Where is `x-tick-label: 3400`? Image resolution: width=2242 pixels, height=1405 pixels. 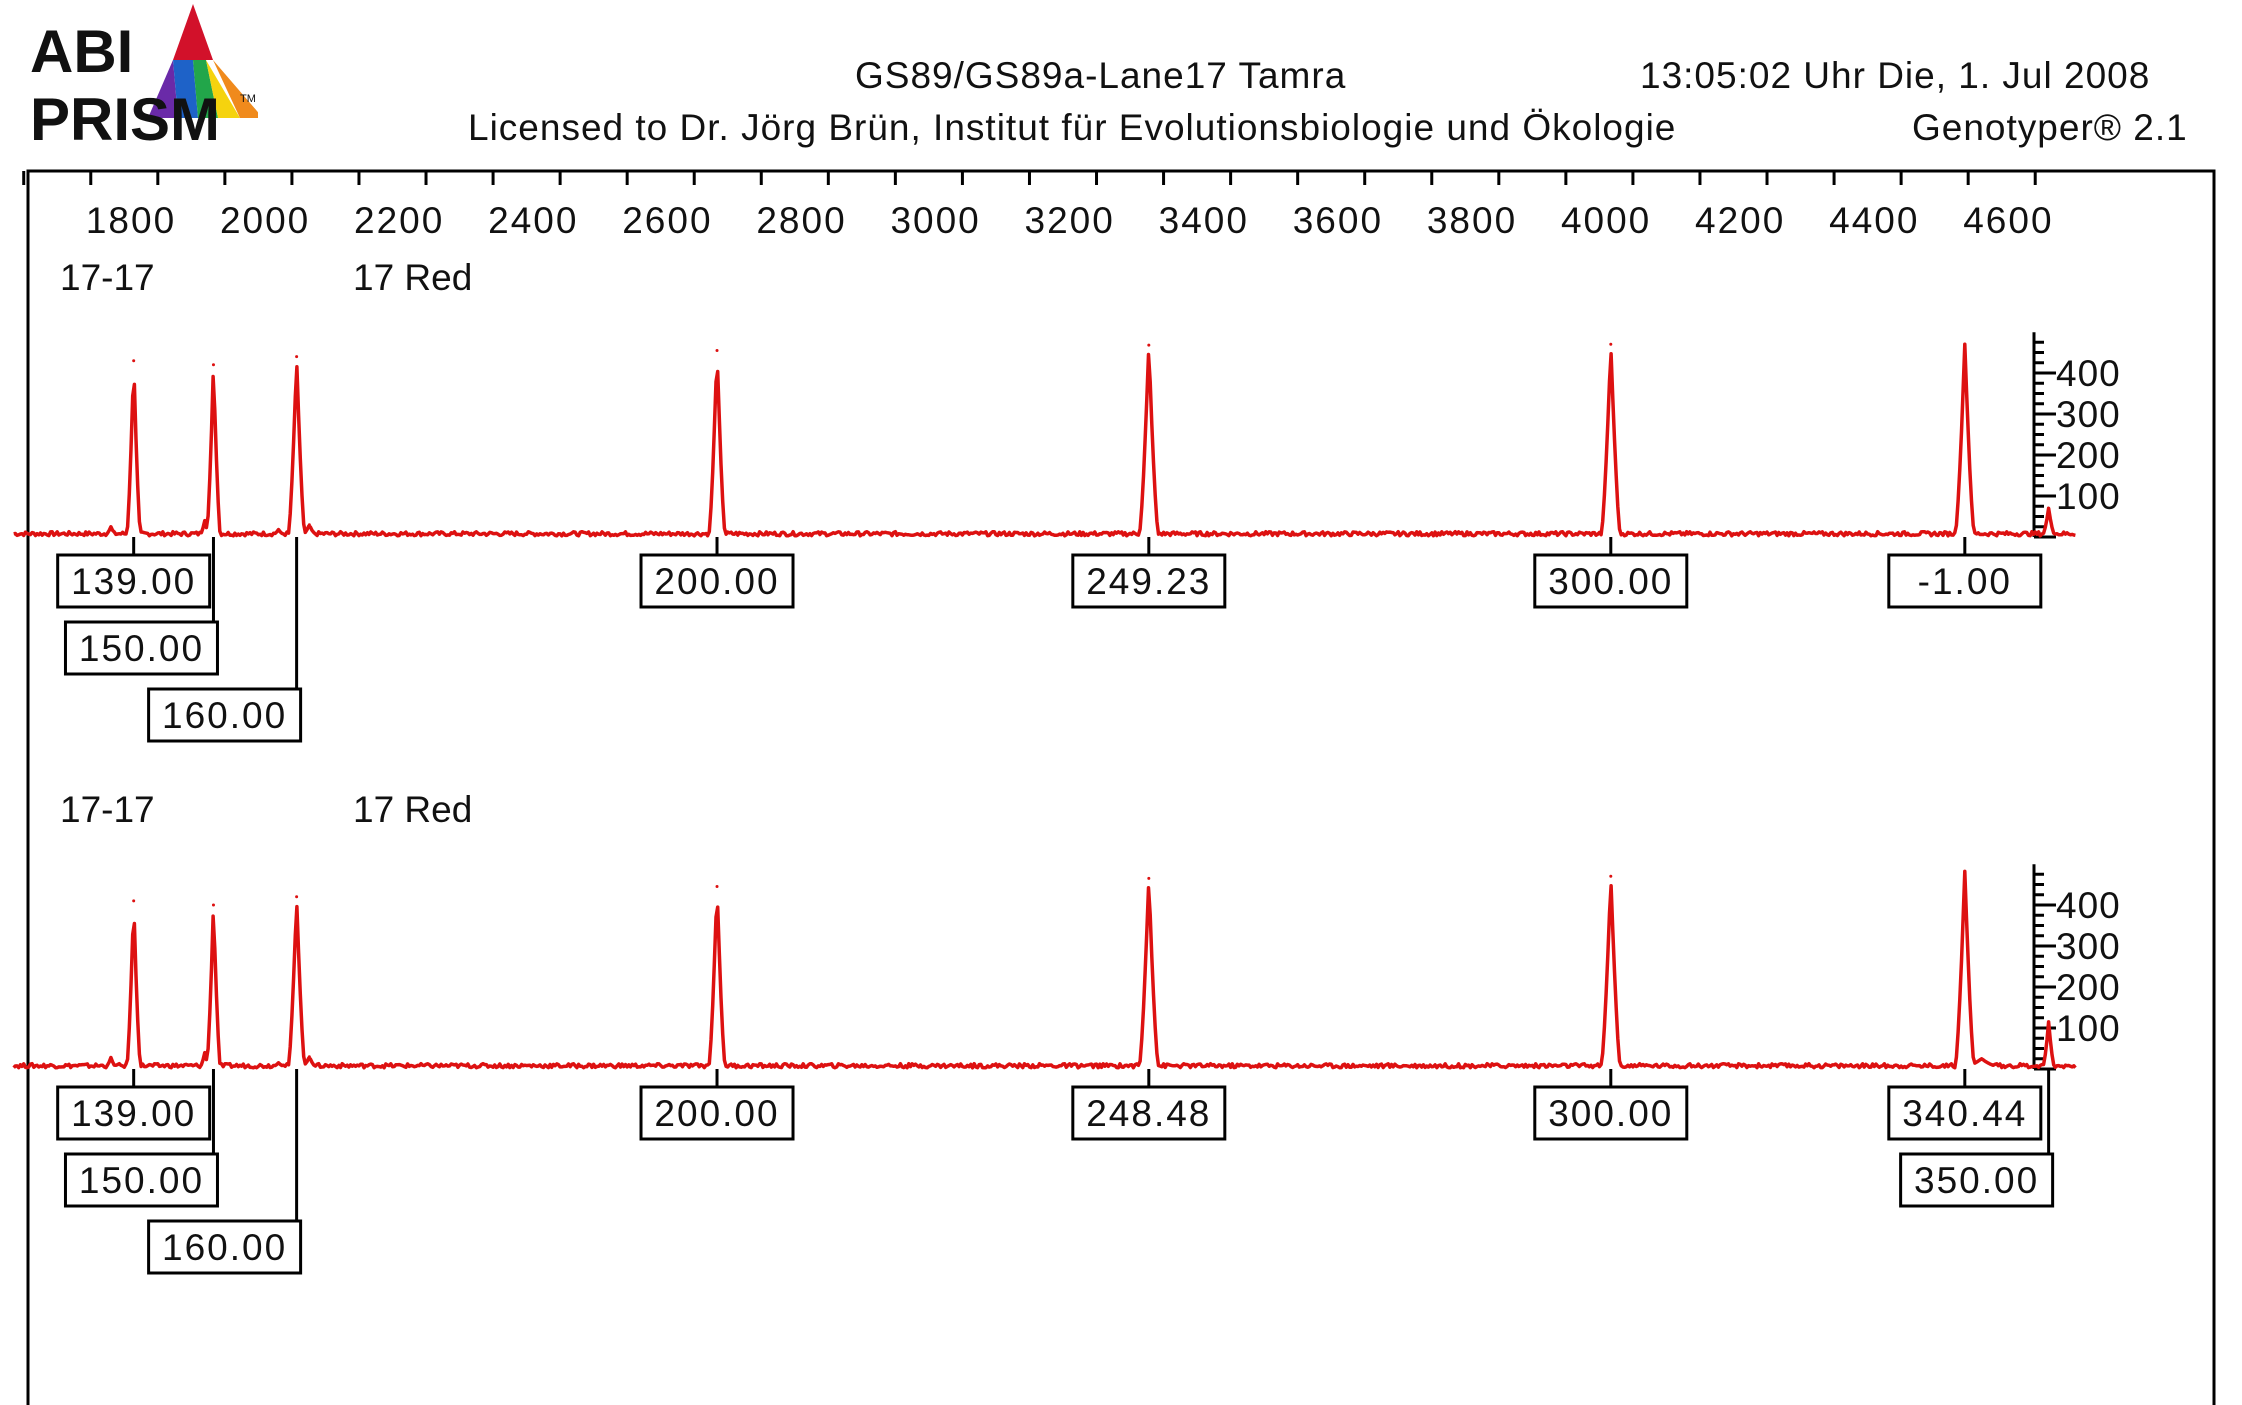 x-tick-label: 3400 is located at coordinates (1204, 220).